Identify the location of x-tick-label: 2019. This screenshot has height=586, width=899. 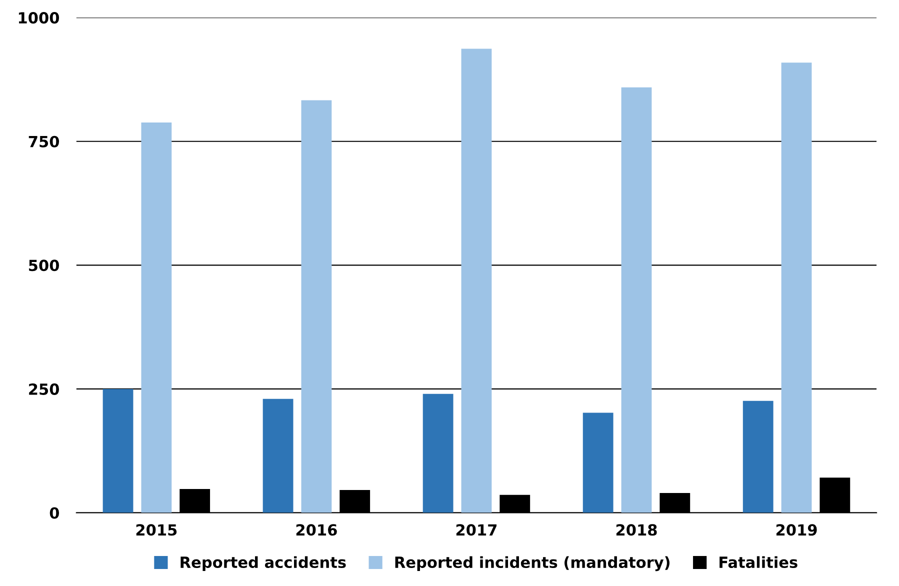
(796, 530).